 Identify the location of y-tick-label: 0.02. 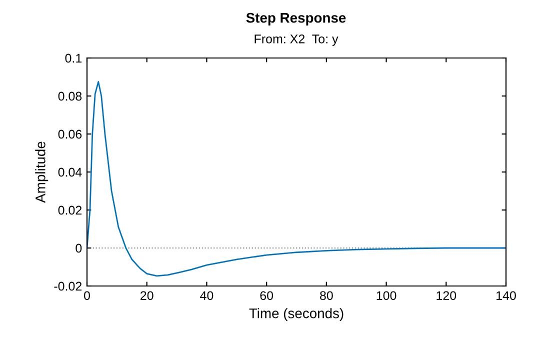
(70, 210).